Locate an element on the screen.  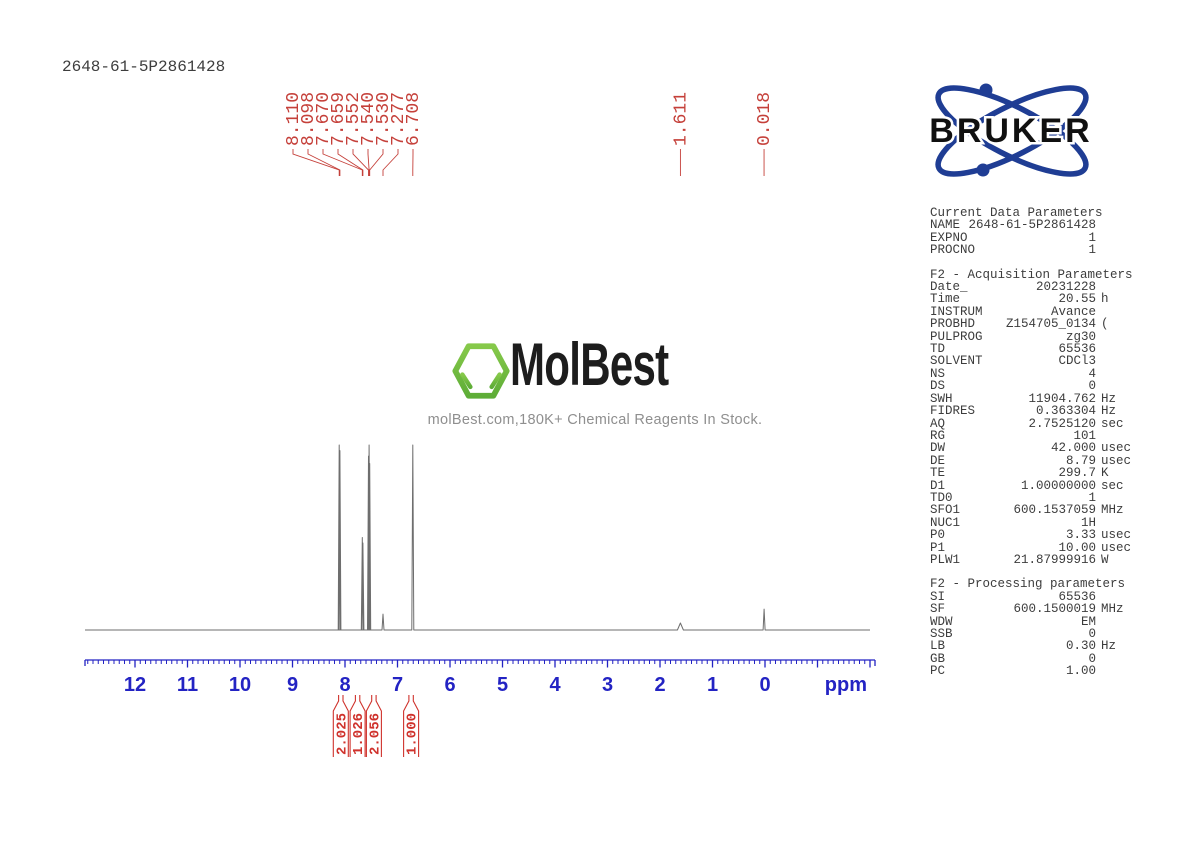
param-label: NAME is located at coordinates (945, 225).